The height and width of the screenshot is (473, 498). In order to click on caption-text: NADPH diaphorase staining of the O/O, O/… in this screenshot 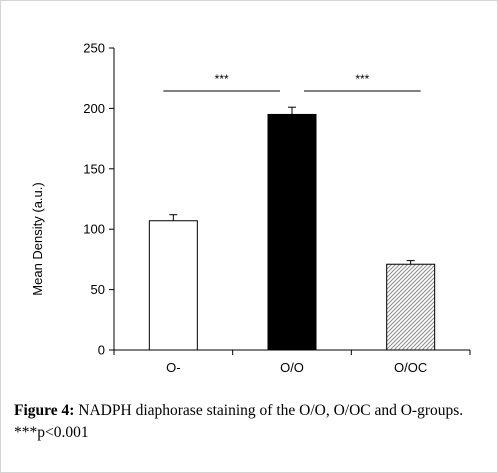, I will do `click(239, 421)`.